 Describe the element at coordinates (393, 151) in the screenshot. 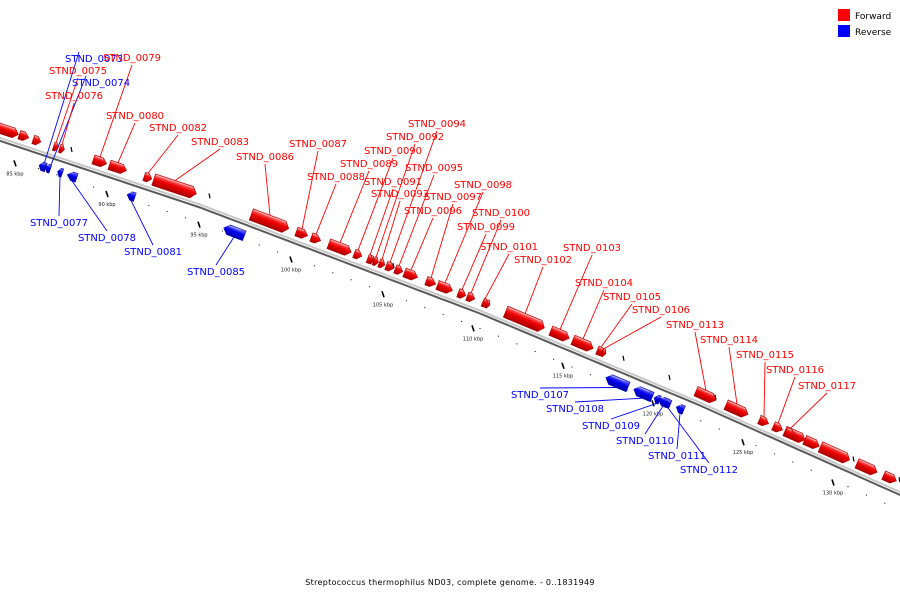

I see `gene-label: STND_0090` at that location.